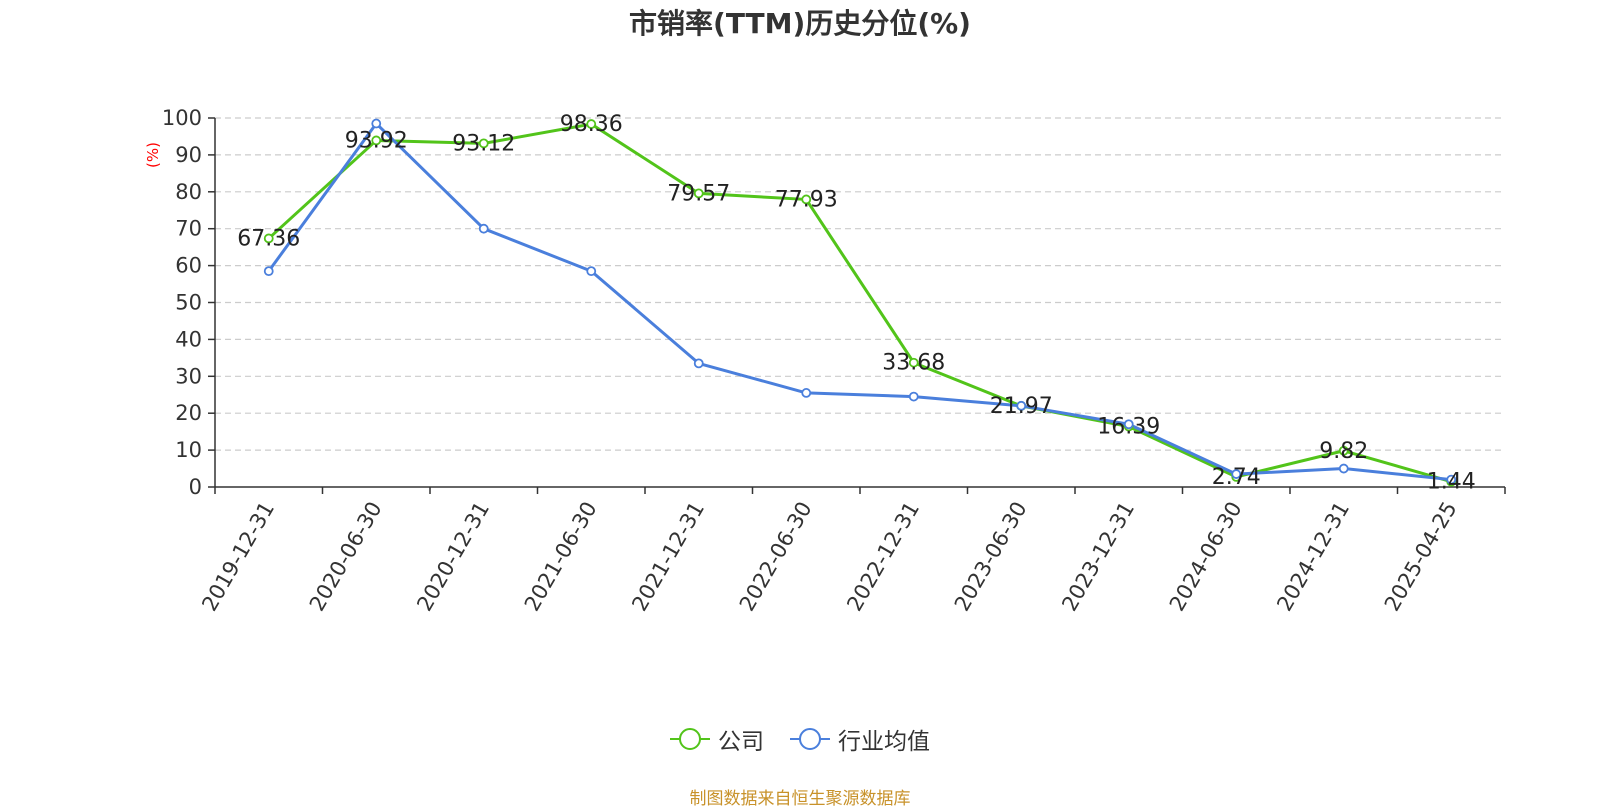  I want to click on legend-item-company: 公司, so click(717, 739).